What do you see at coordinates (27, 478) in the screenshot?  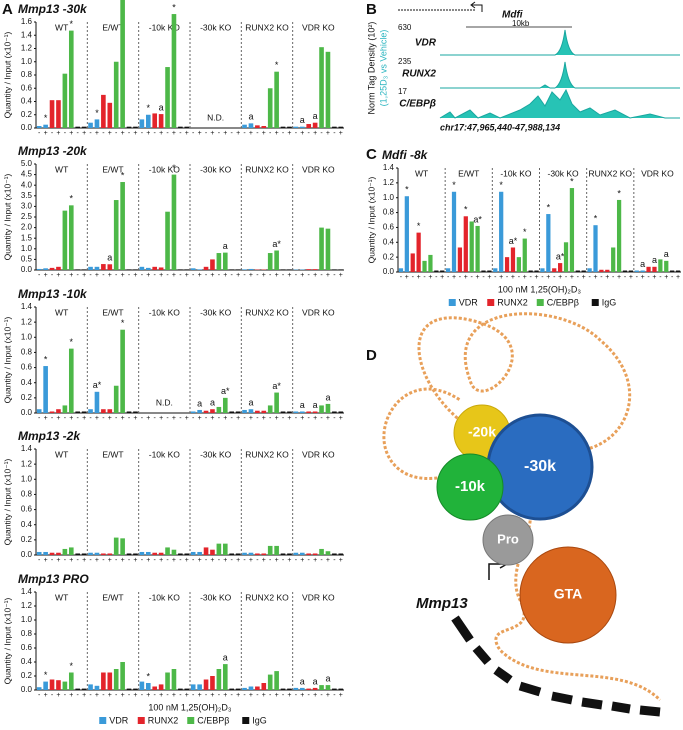 I see `y-tick-label: 1.0` at bounding box center [27, 478].